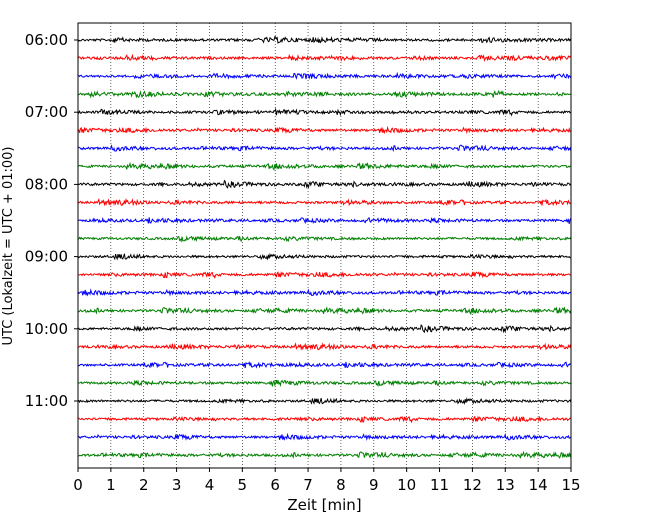  Describe the element at coordinates (406, 485) in the screenshot. I see `x-tick-label: 10` at that location.